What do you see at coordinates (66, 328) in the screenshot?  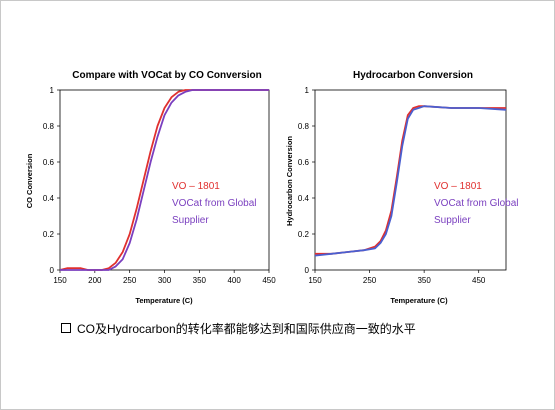 I see `checkbox-bullet-icon` at bounding box center [66, 328].